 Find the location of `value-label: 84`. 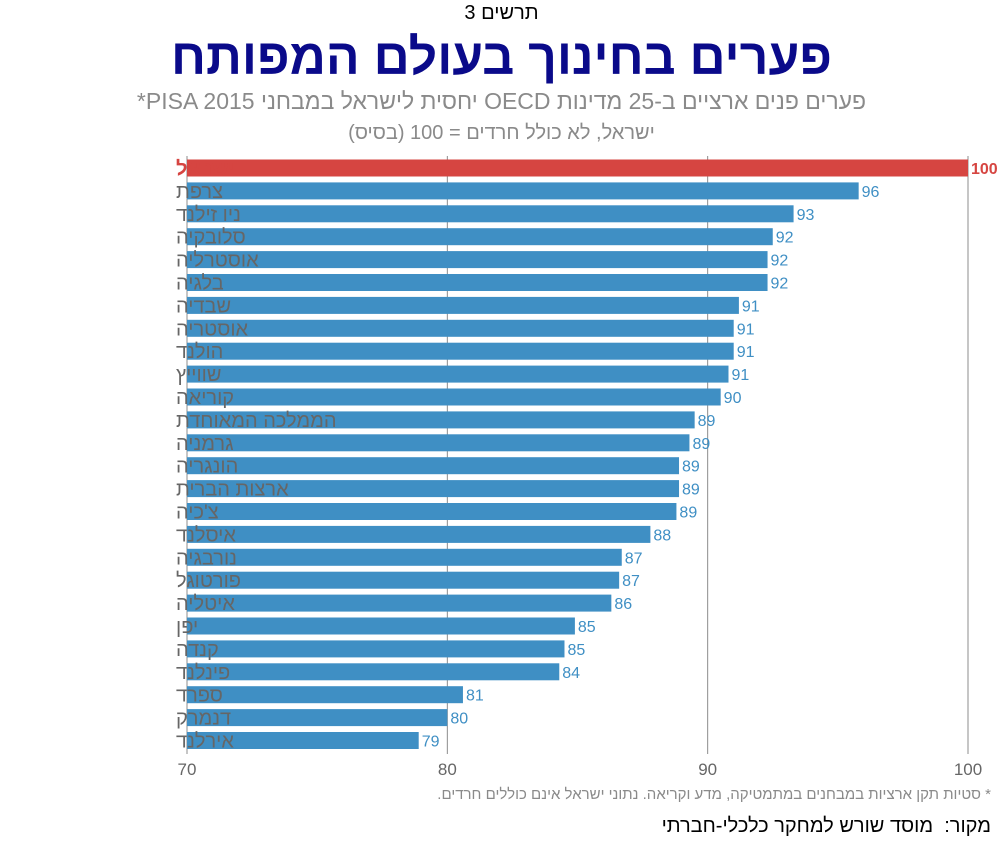

value-label: 84 is located at coordinates (571, 673).